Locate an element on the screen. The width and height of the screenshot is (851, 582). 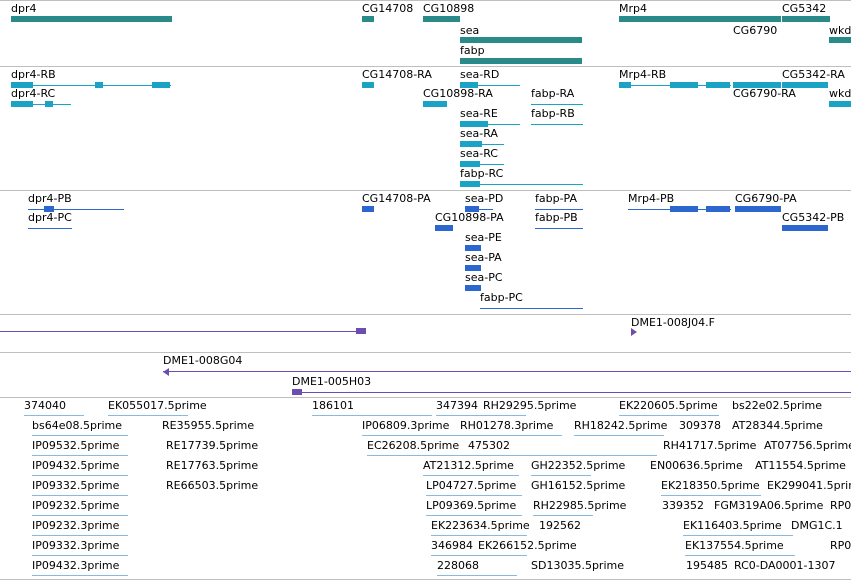
est-label: IP09532.5prime is located at coordinates (76, 445).